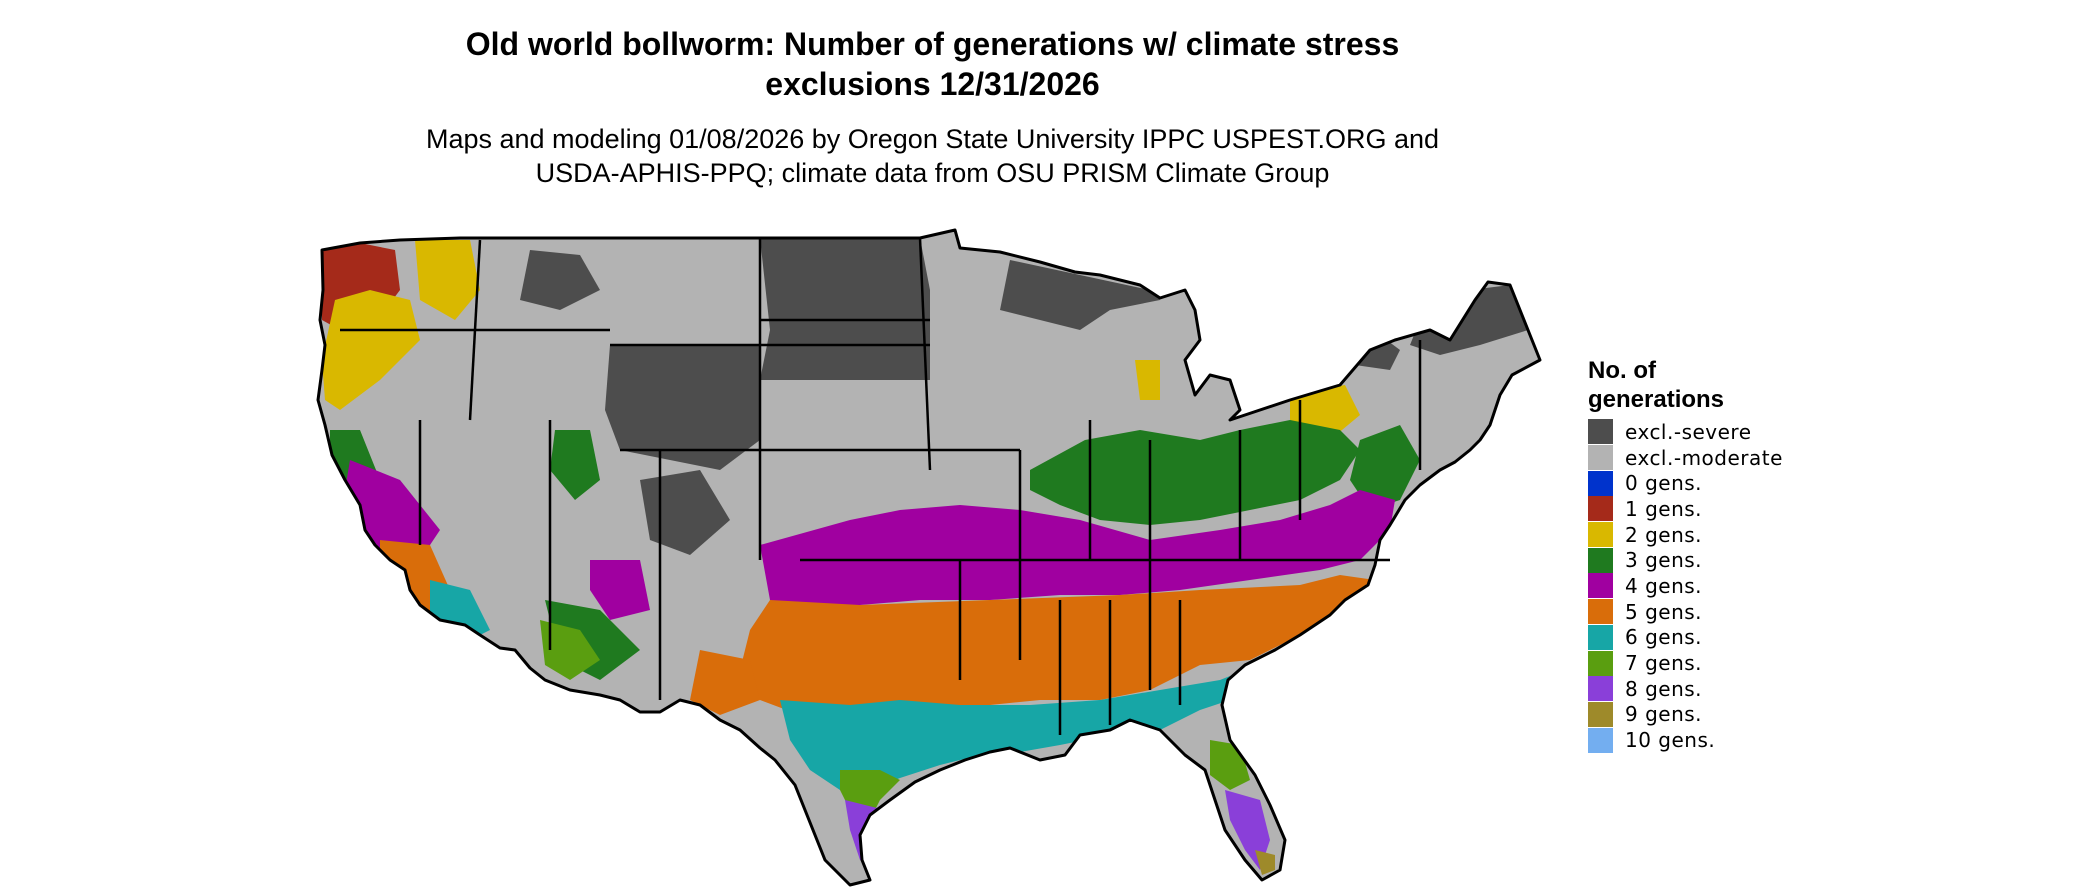 The image size is (2100, 895). I want to click on legend-label: excl.-moderate, so click(1704, 457).